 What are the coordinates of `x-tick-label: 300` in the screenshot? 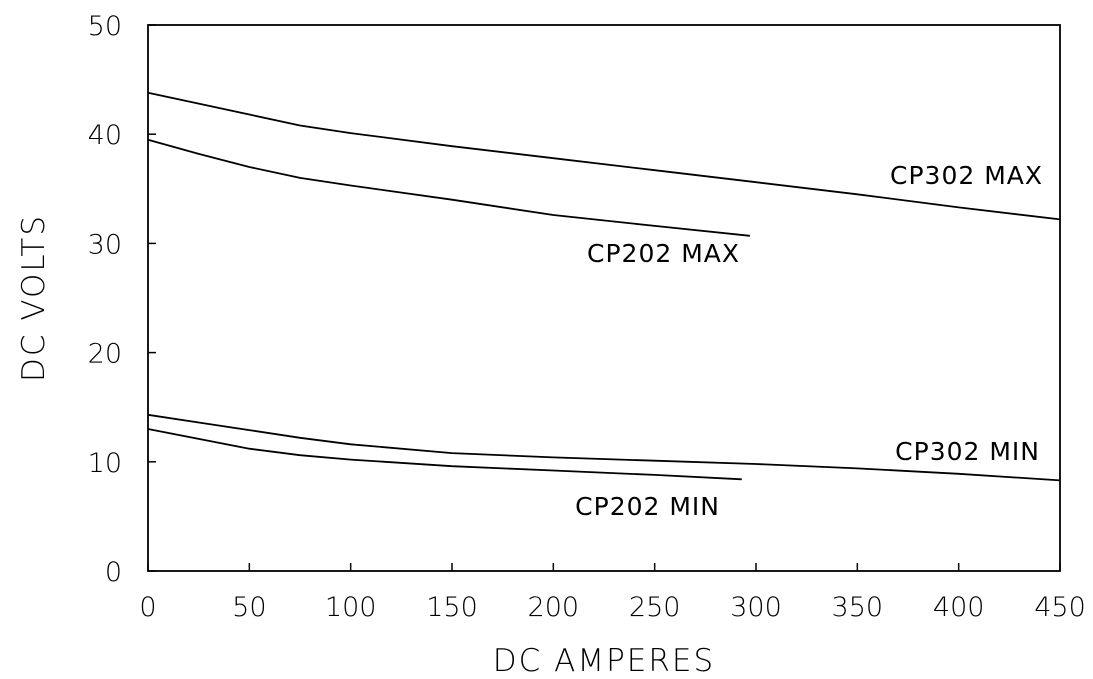 It's located at (756, 607).